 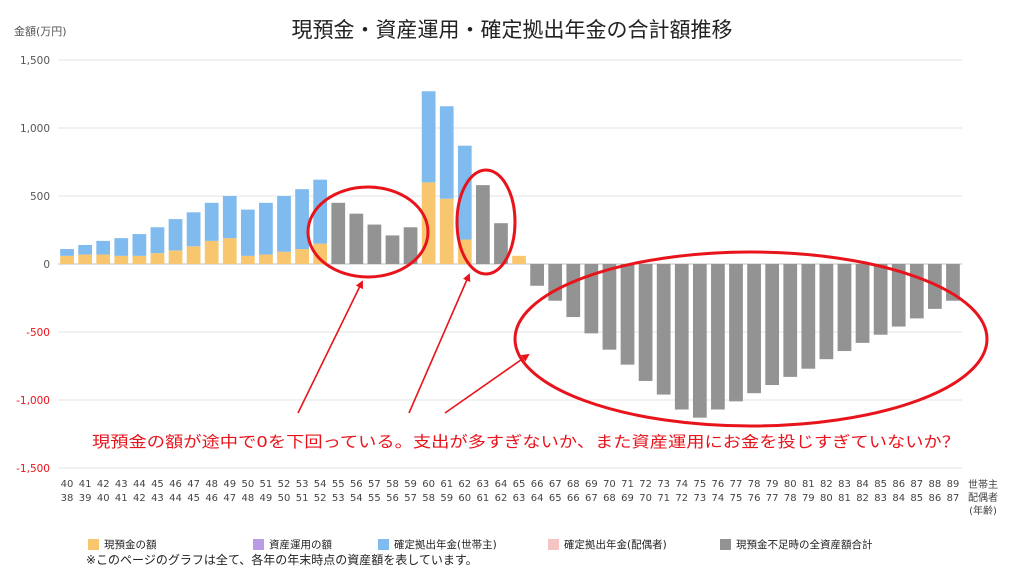 I want to click on y-tick-label: 1,000, so click(x=35, y=129).